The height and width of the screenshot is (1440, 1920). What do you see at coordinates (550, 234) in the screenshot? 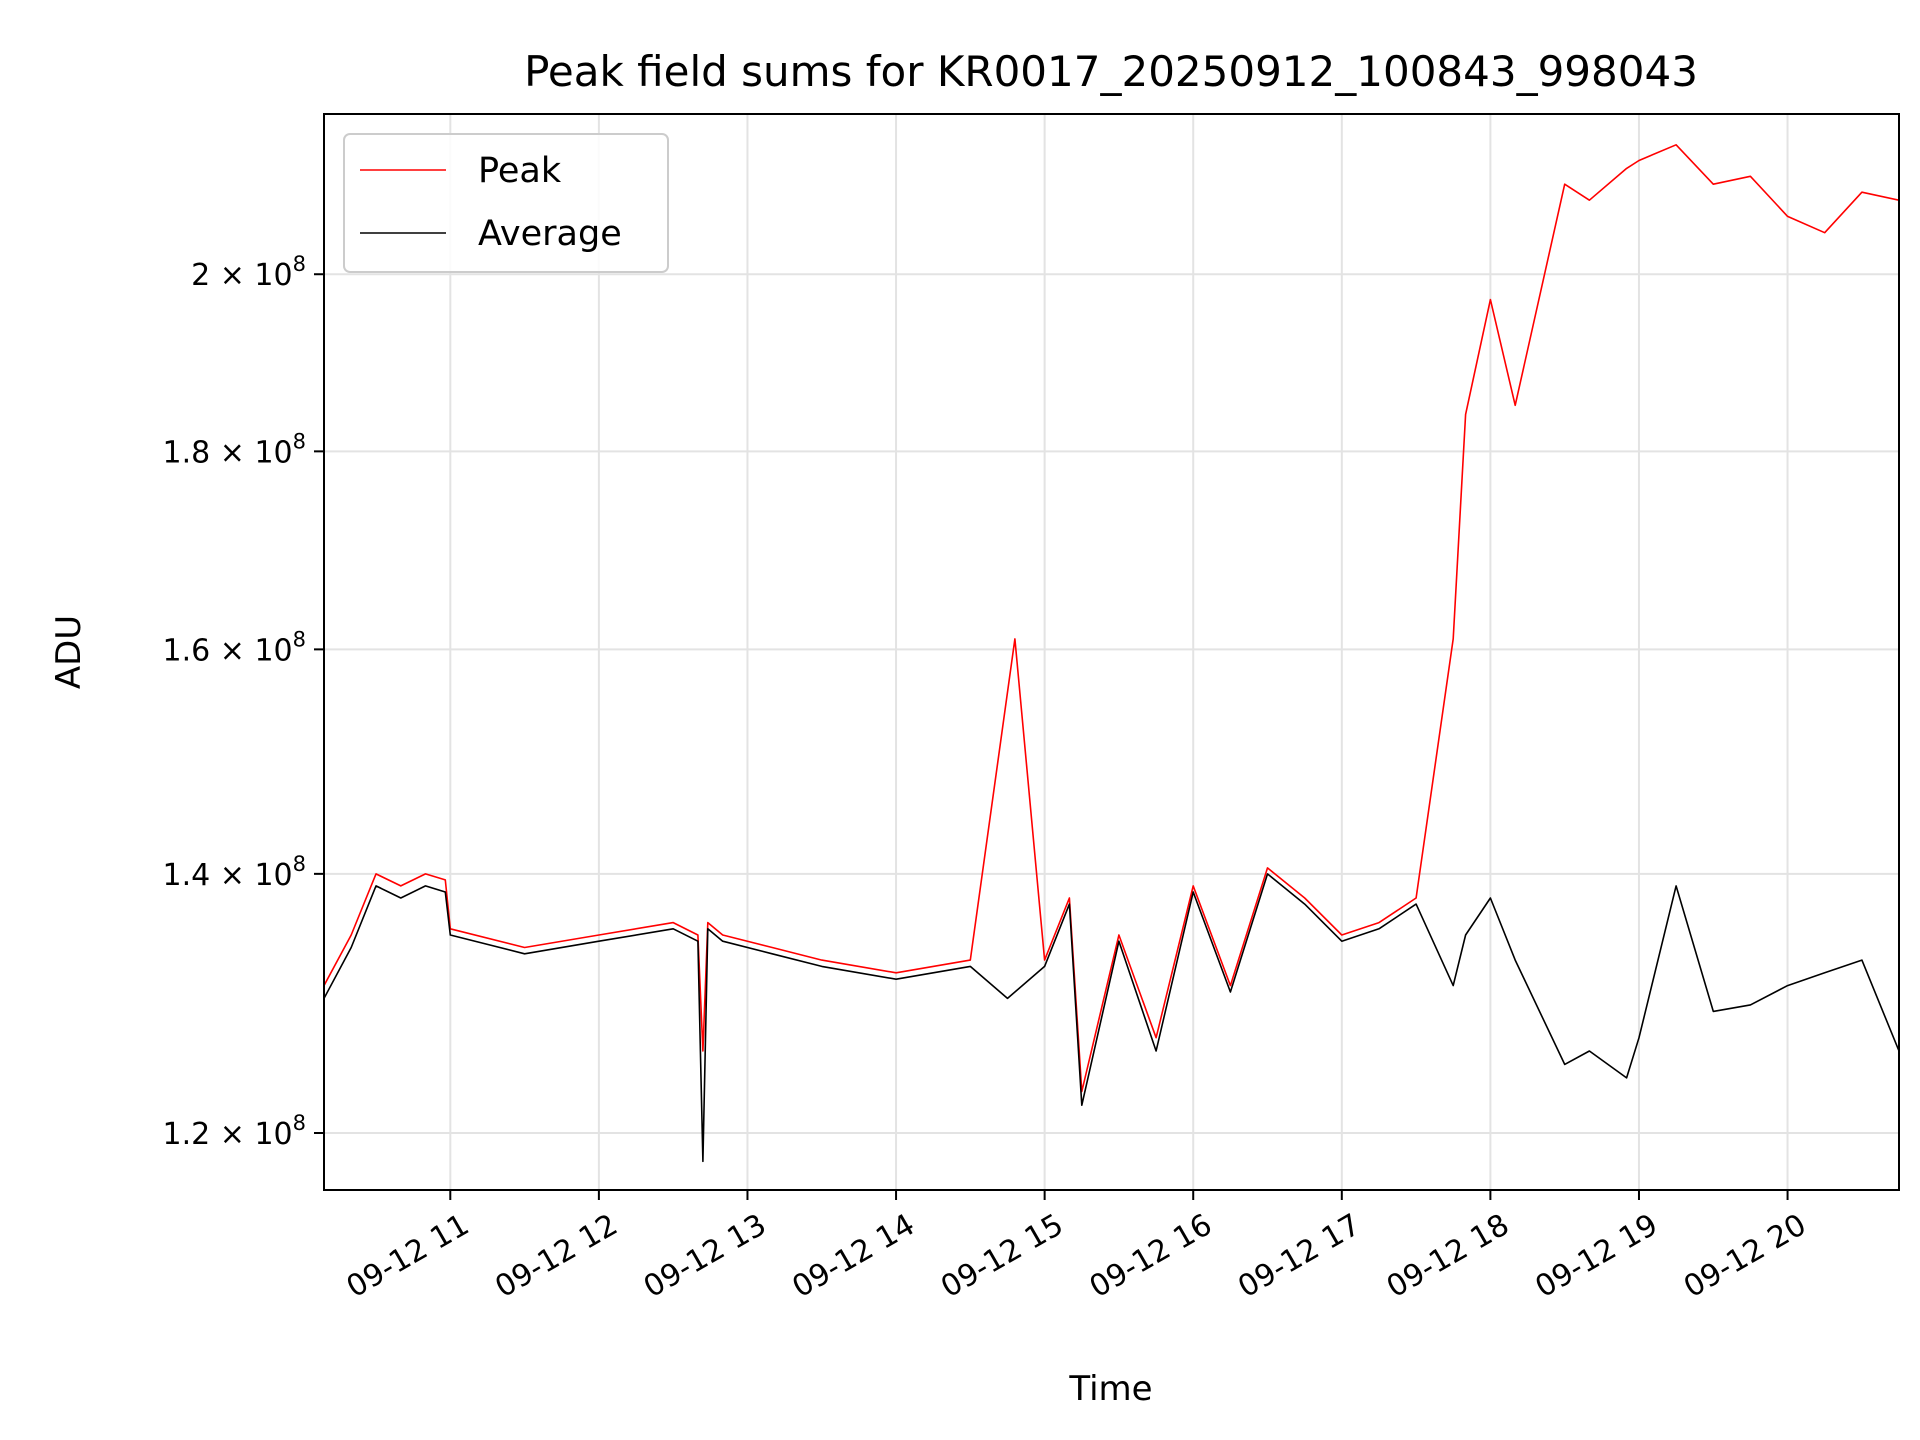
I see `legend-label-average: Average` at bounding box center [550, 234].